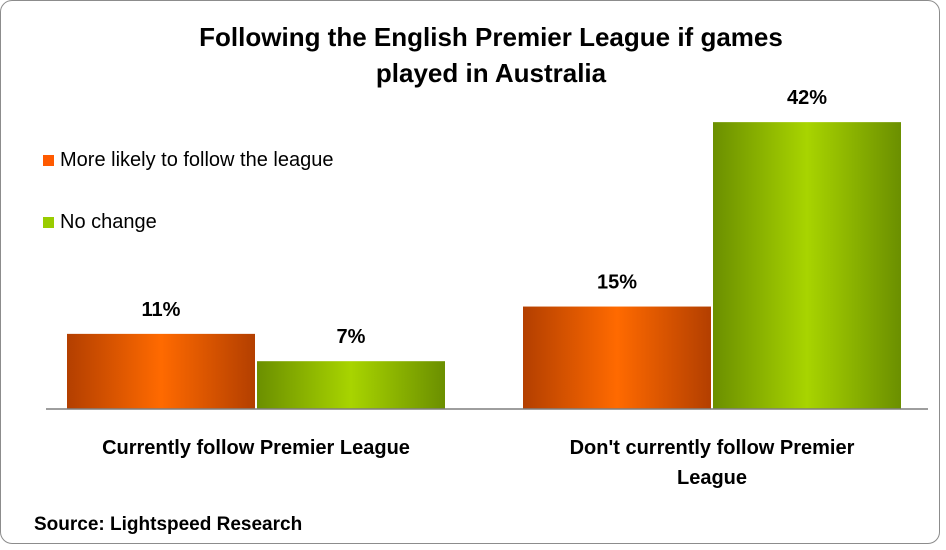 The width and height of the screenshot is (946, 550). What do you see at coordinates (712, 478) in the screenshot?
I see `category-label-dont-currently-follow-line-2: League` at bounding box center [712, 478].